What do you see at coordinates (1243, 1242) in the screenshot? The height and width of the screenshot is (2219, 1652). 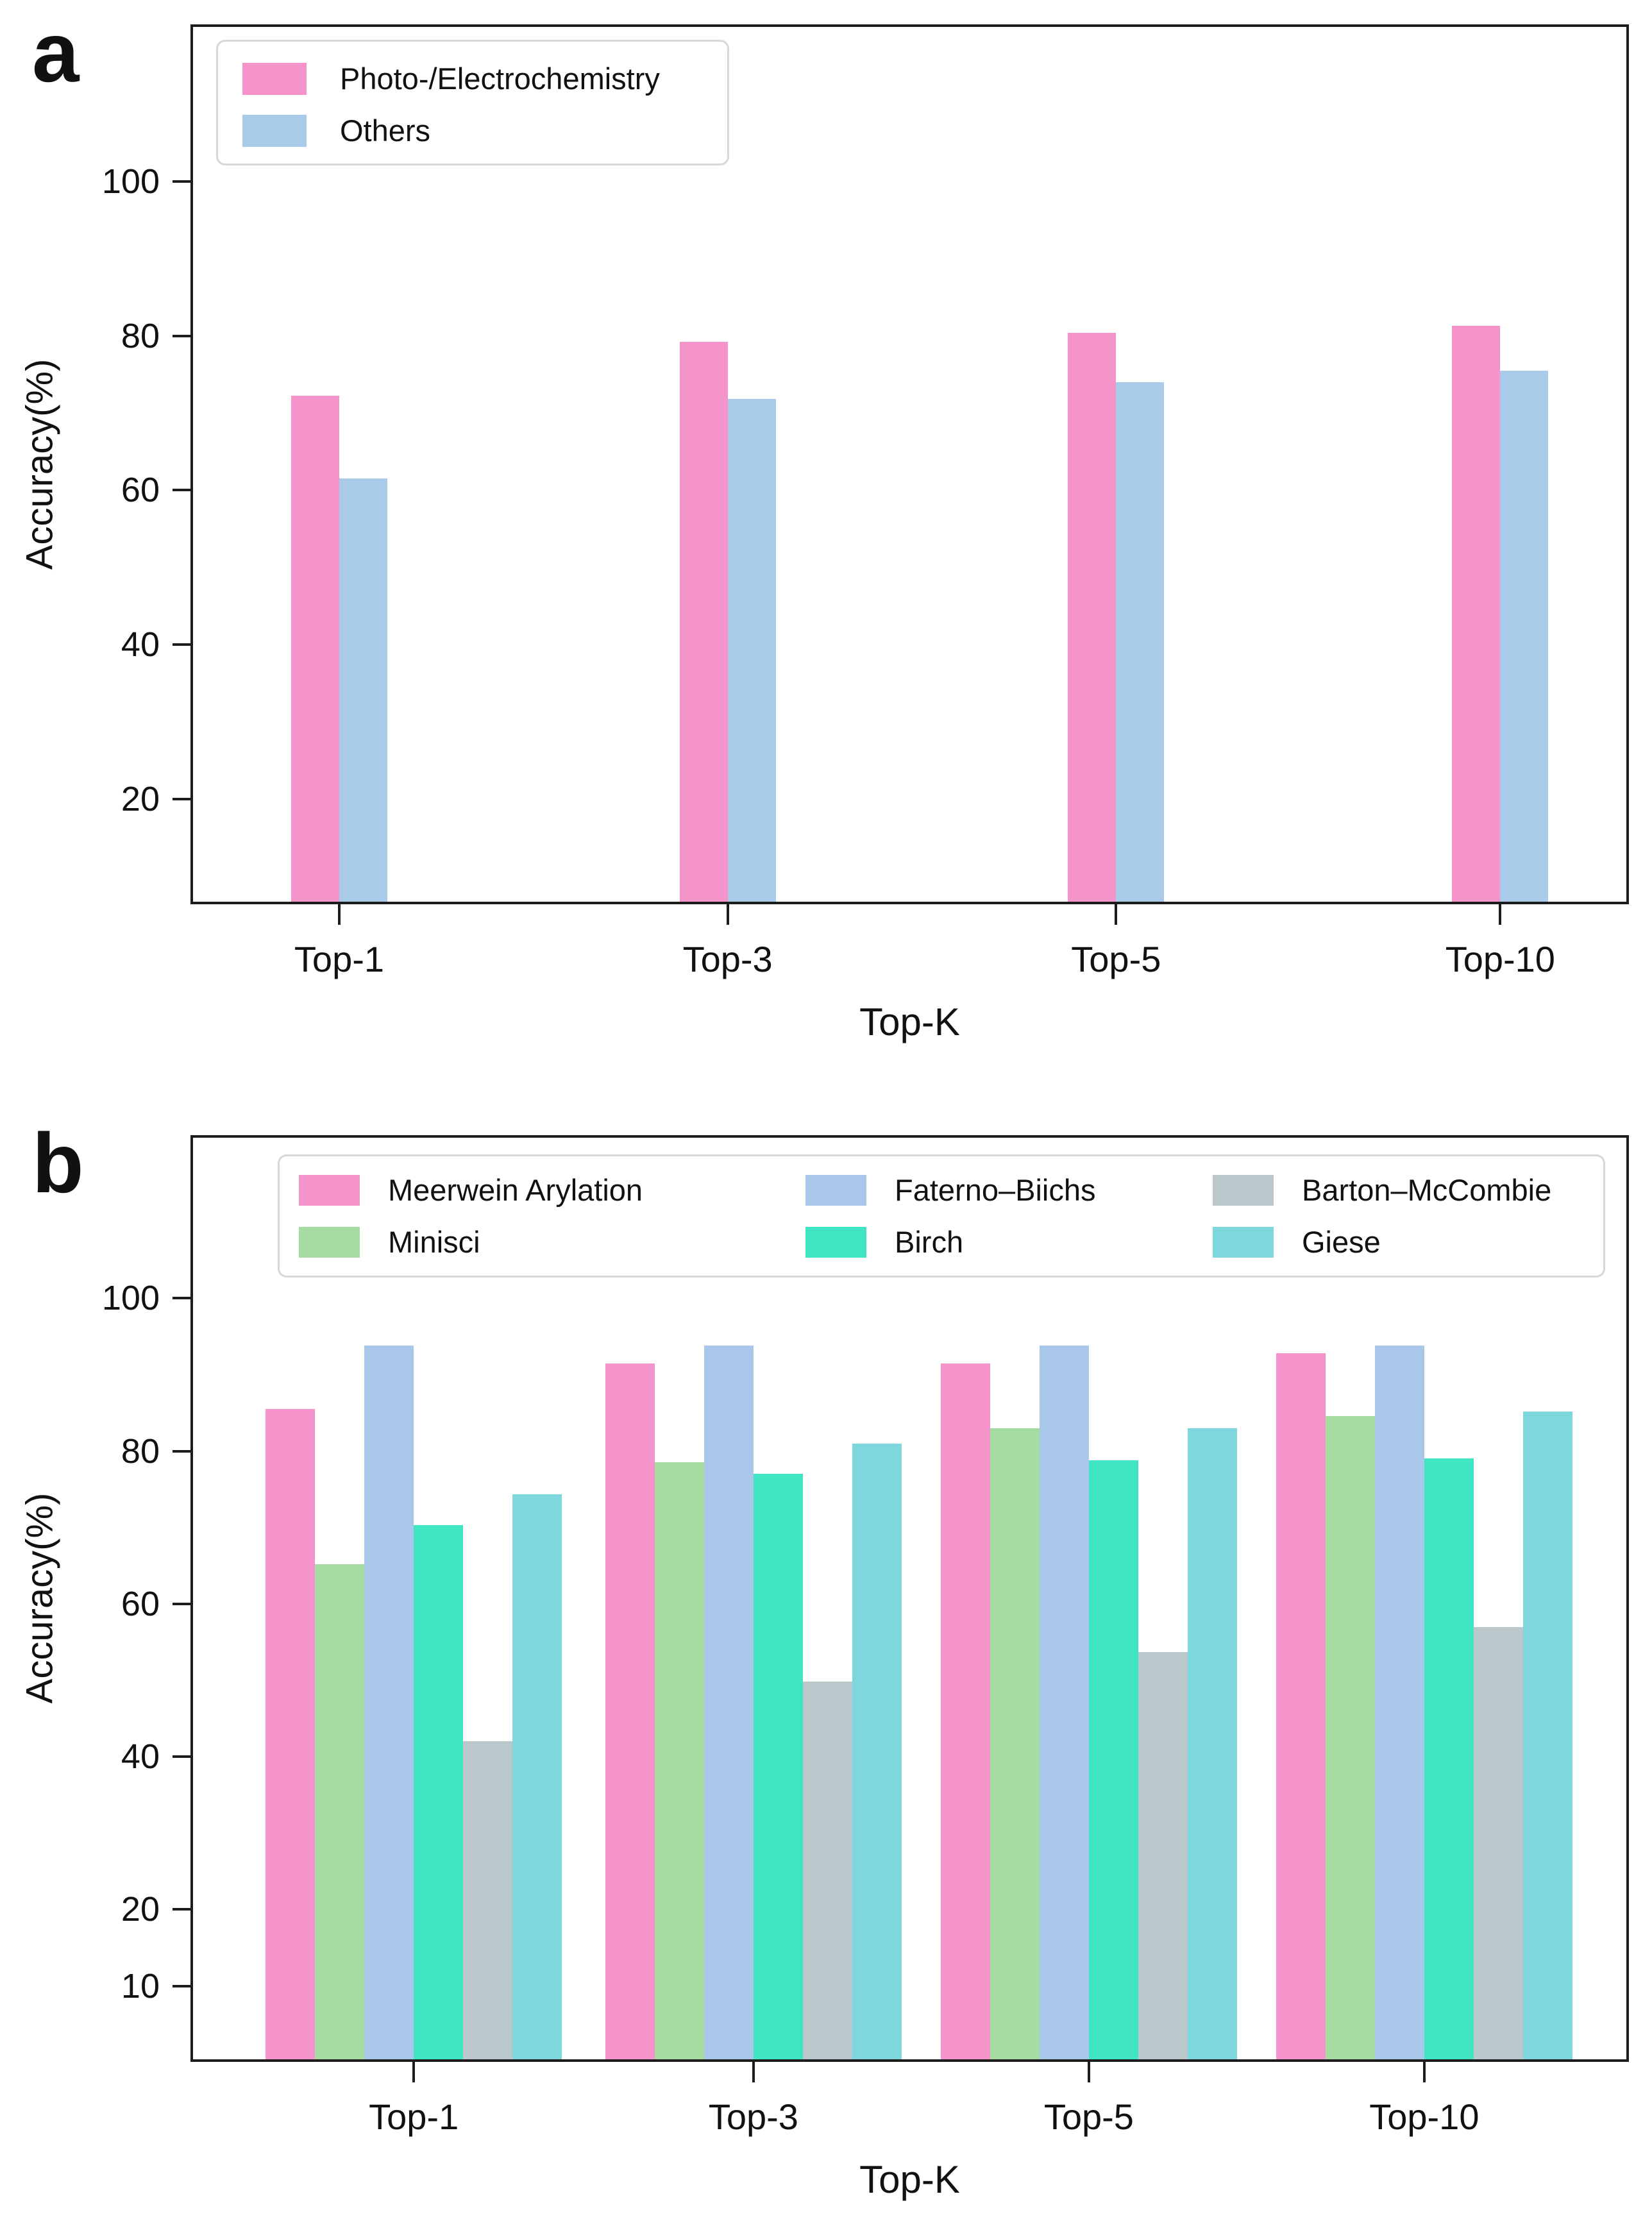 I see `legend-color-chip-giese` at bounding box center [1243, 1242].